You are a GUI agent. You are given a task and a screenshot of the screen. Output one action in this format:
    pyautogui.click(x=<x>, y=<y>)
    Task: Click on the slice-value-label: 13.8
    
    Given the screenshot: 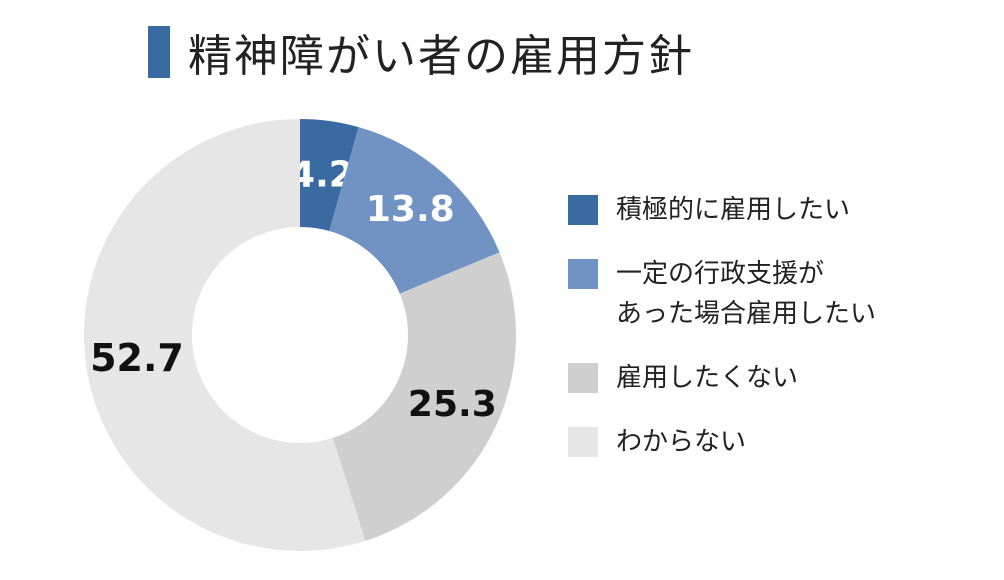 What is the action you would take?
    pyautogui.click(x=410, y=209)
    